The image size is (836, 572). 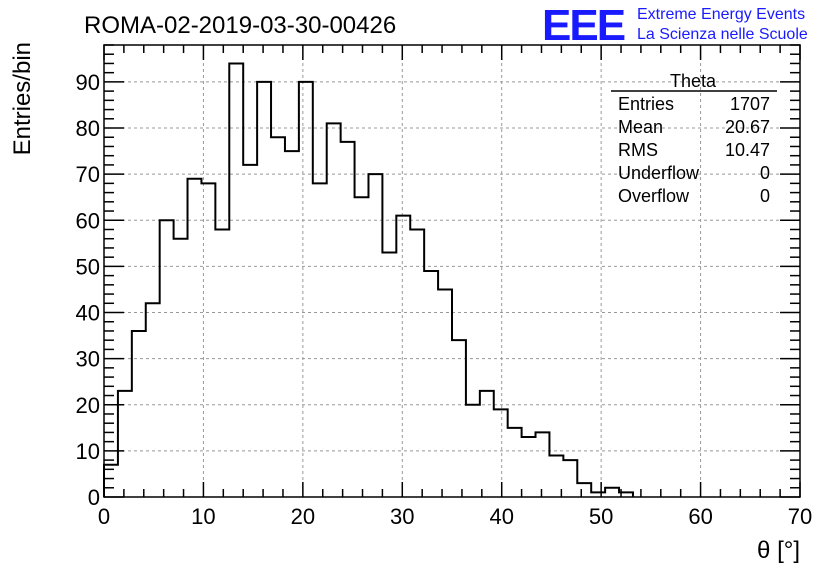 What do you see at coordinates (583, 25) in the screenshot?
I see `logo-mark: EEE` at bounding box center [583, 25].